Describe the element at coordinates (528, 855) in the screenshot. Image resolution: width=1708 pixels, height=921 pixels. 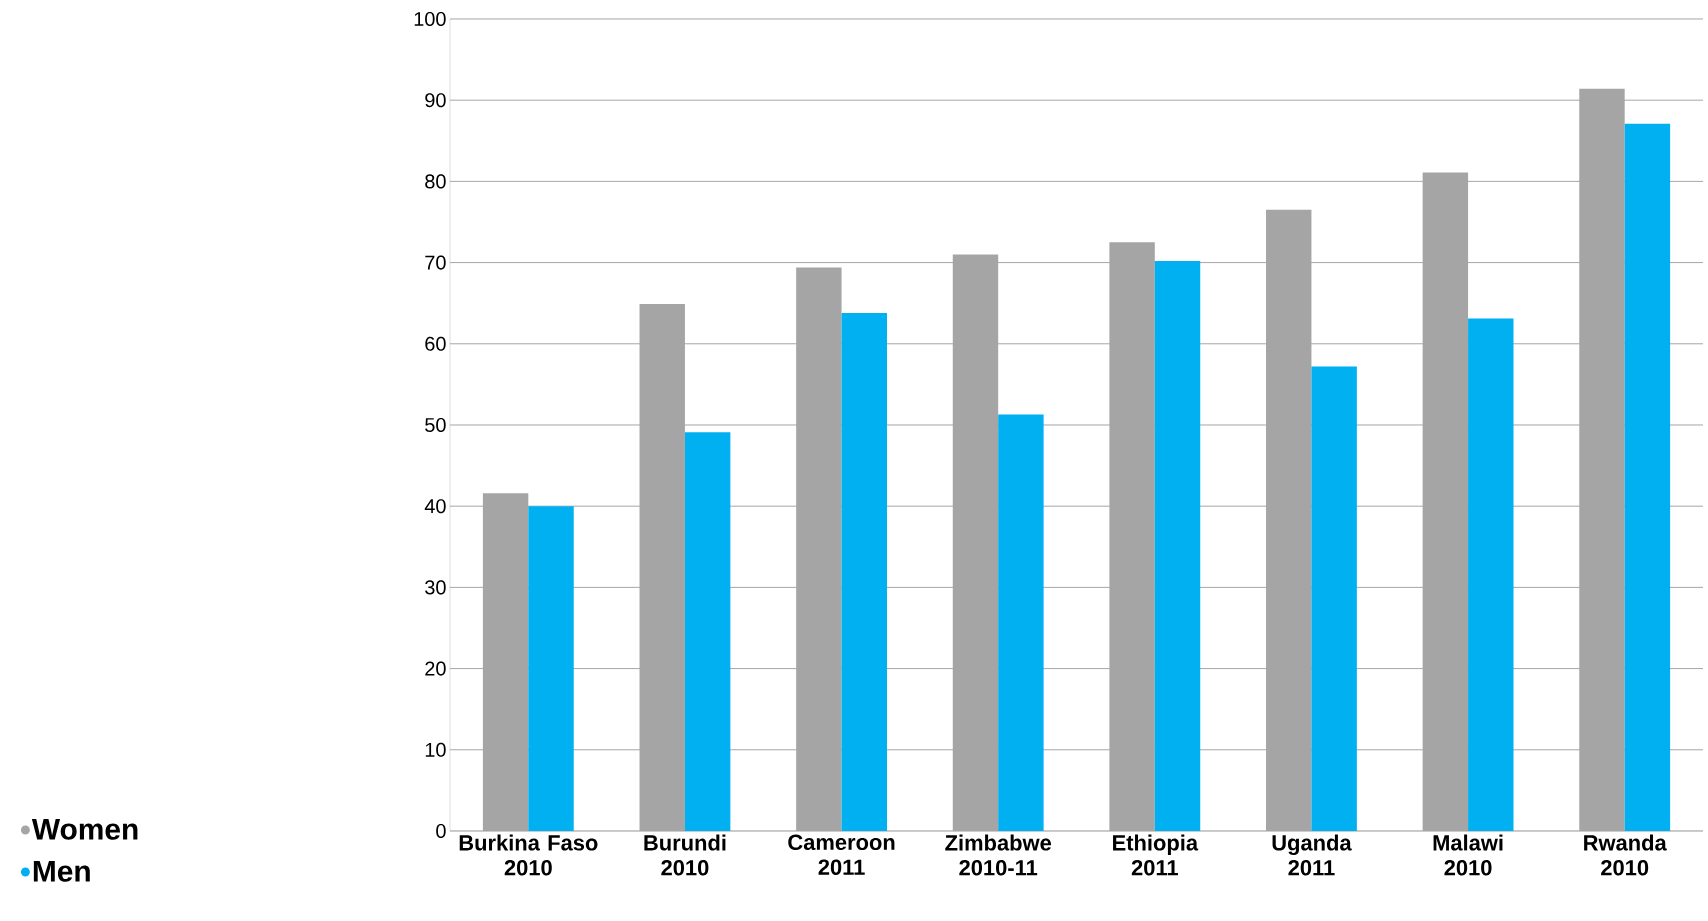
I see `x-tick-label: Burkina Faso 2010` at that location.